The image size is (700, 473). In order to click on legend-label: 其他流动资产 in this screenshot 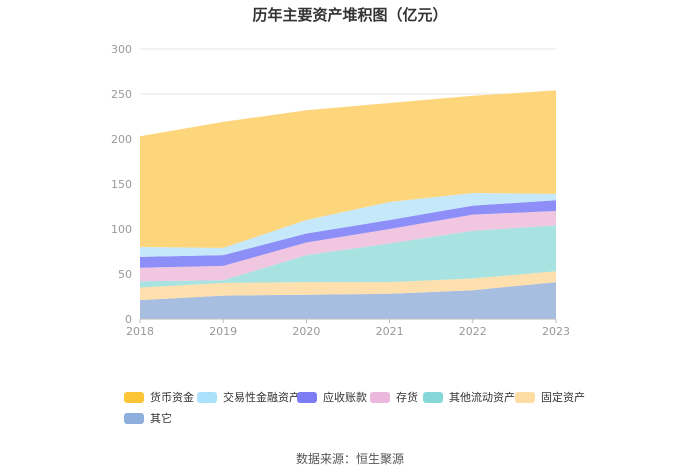, I will do `click(482, 397)`.